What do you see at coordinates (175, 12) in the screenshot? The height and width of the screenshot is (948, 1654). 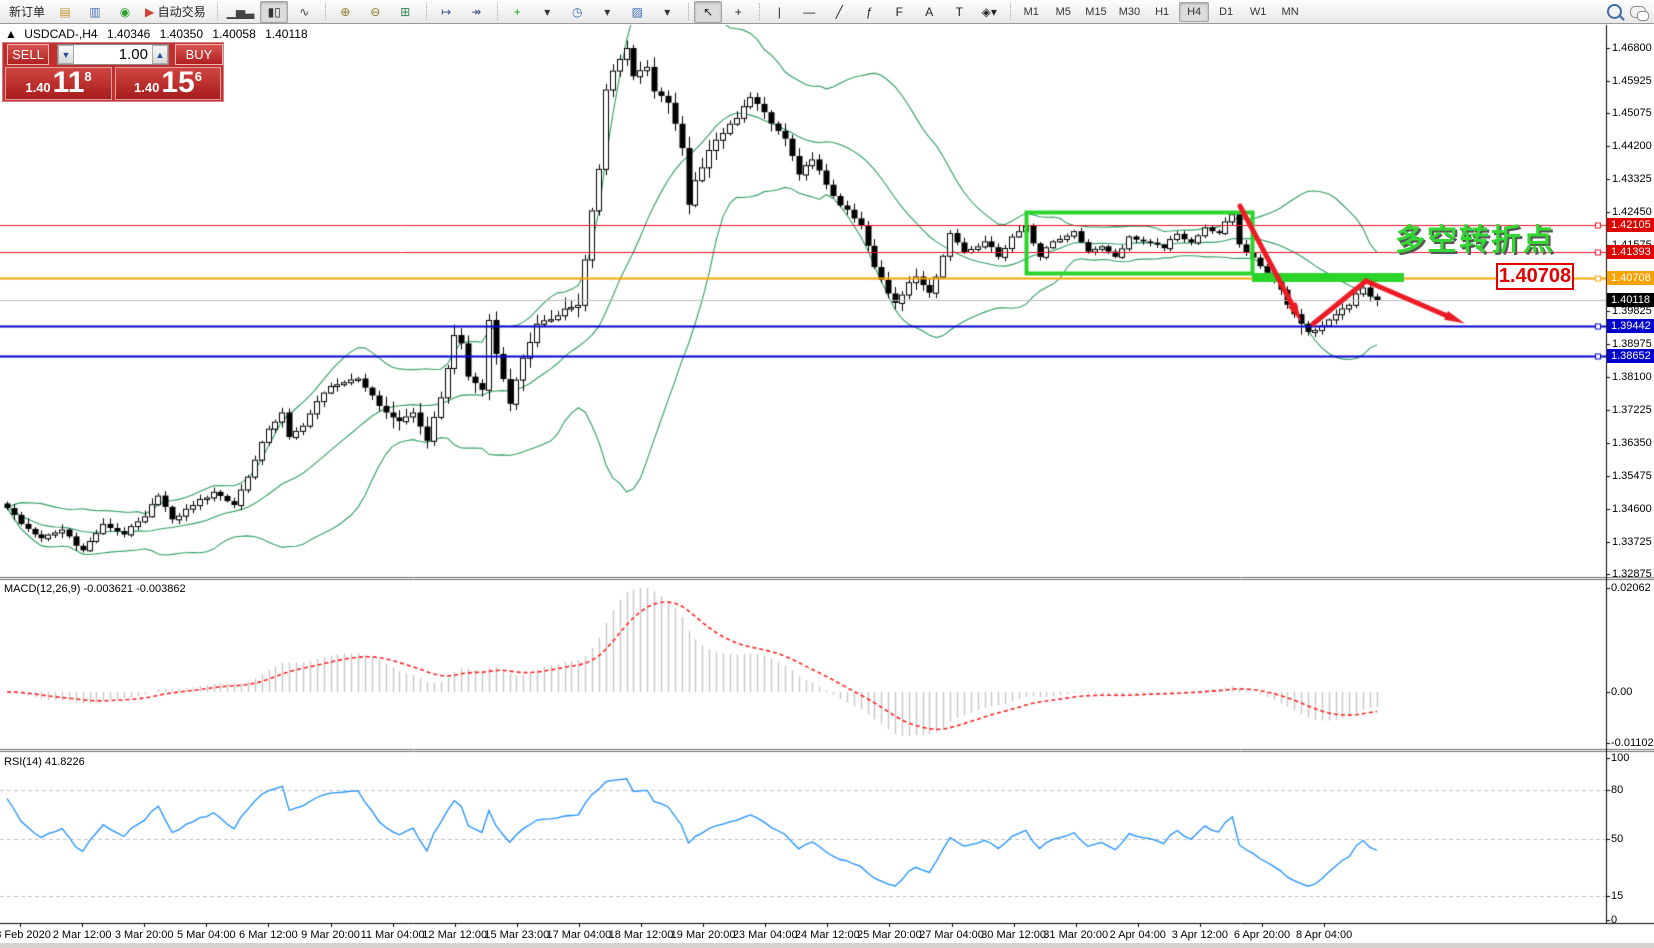 I see `autotrading-button: ▶ 自动交易` at bounding box center [175, 12].